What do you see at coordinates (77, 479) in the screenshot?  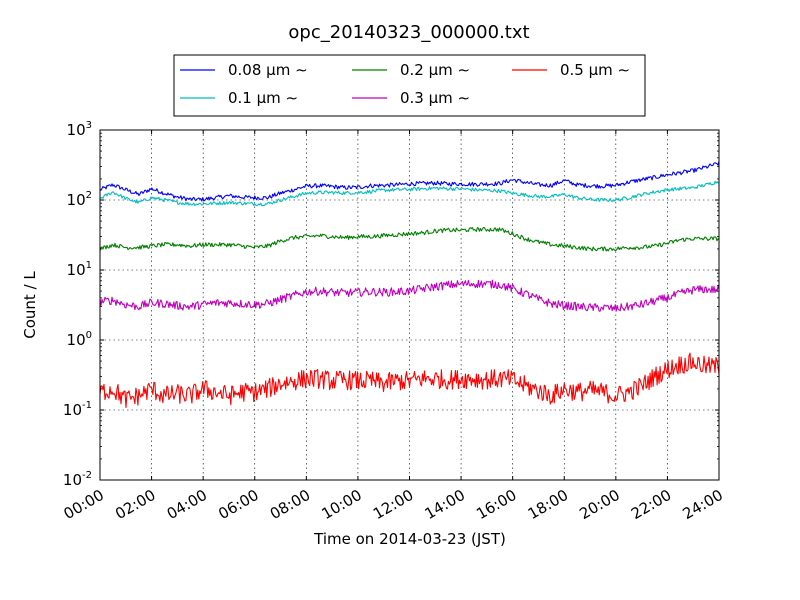 I see `y-tick-label: 10⁻²` at bounding box center [77, 479].